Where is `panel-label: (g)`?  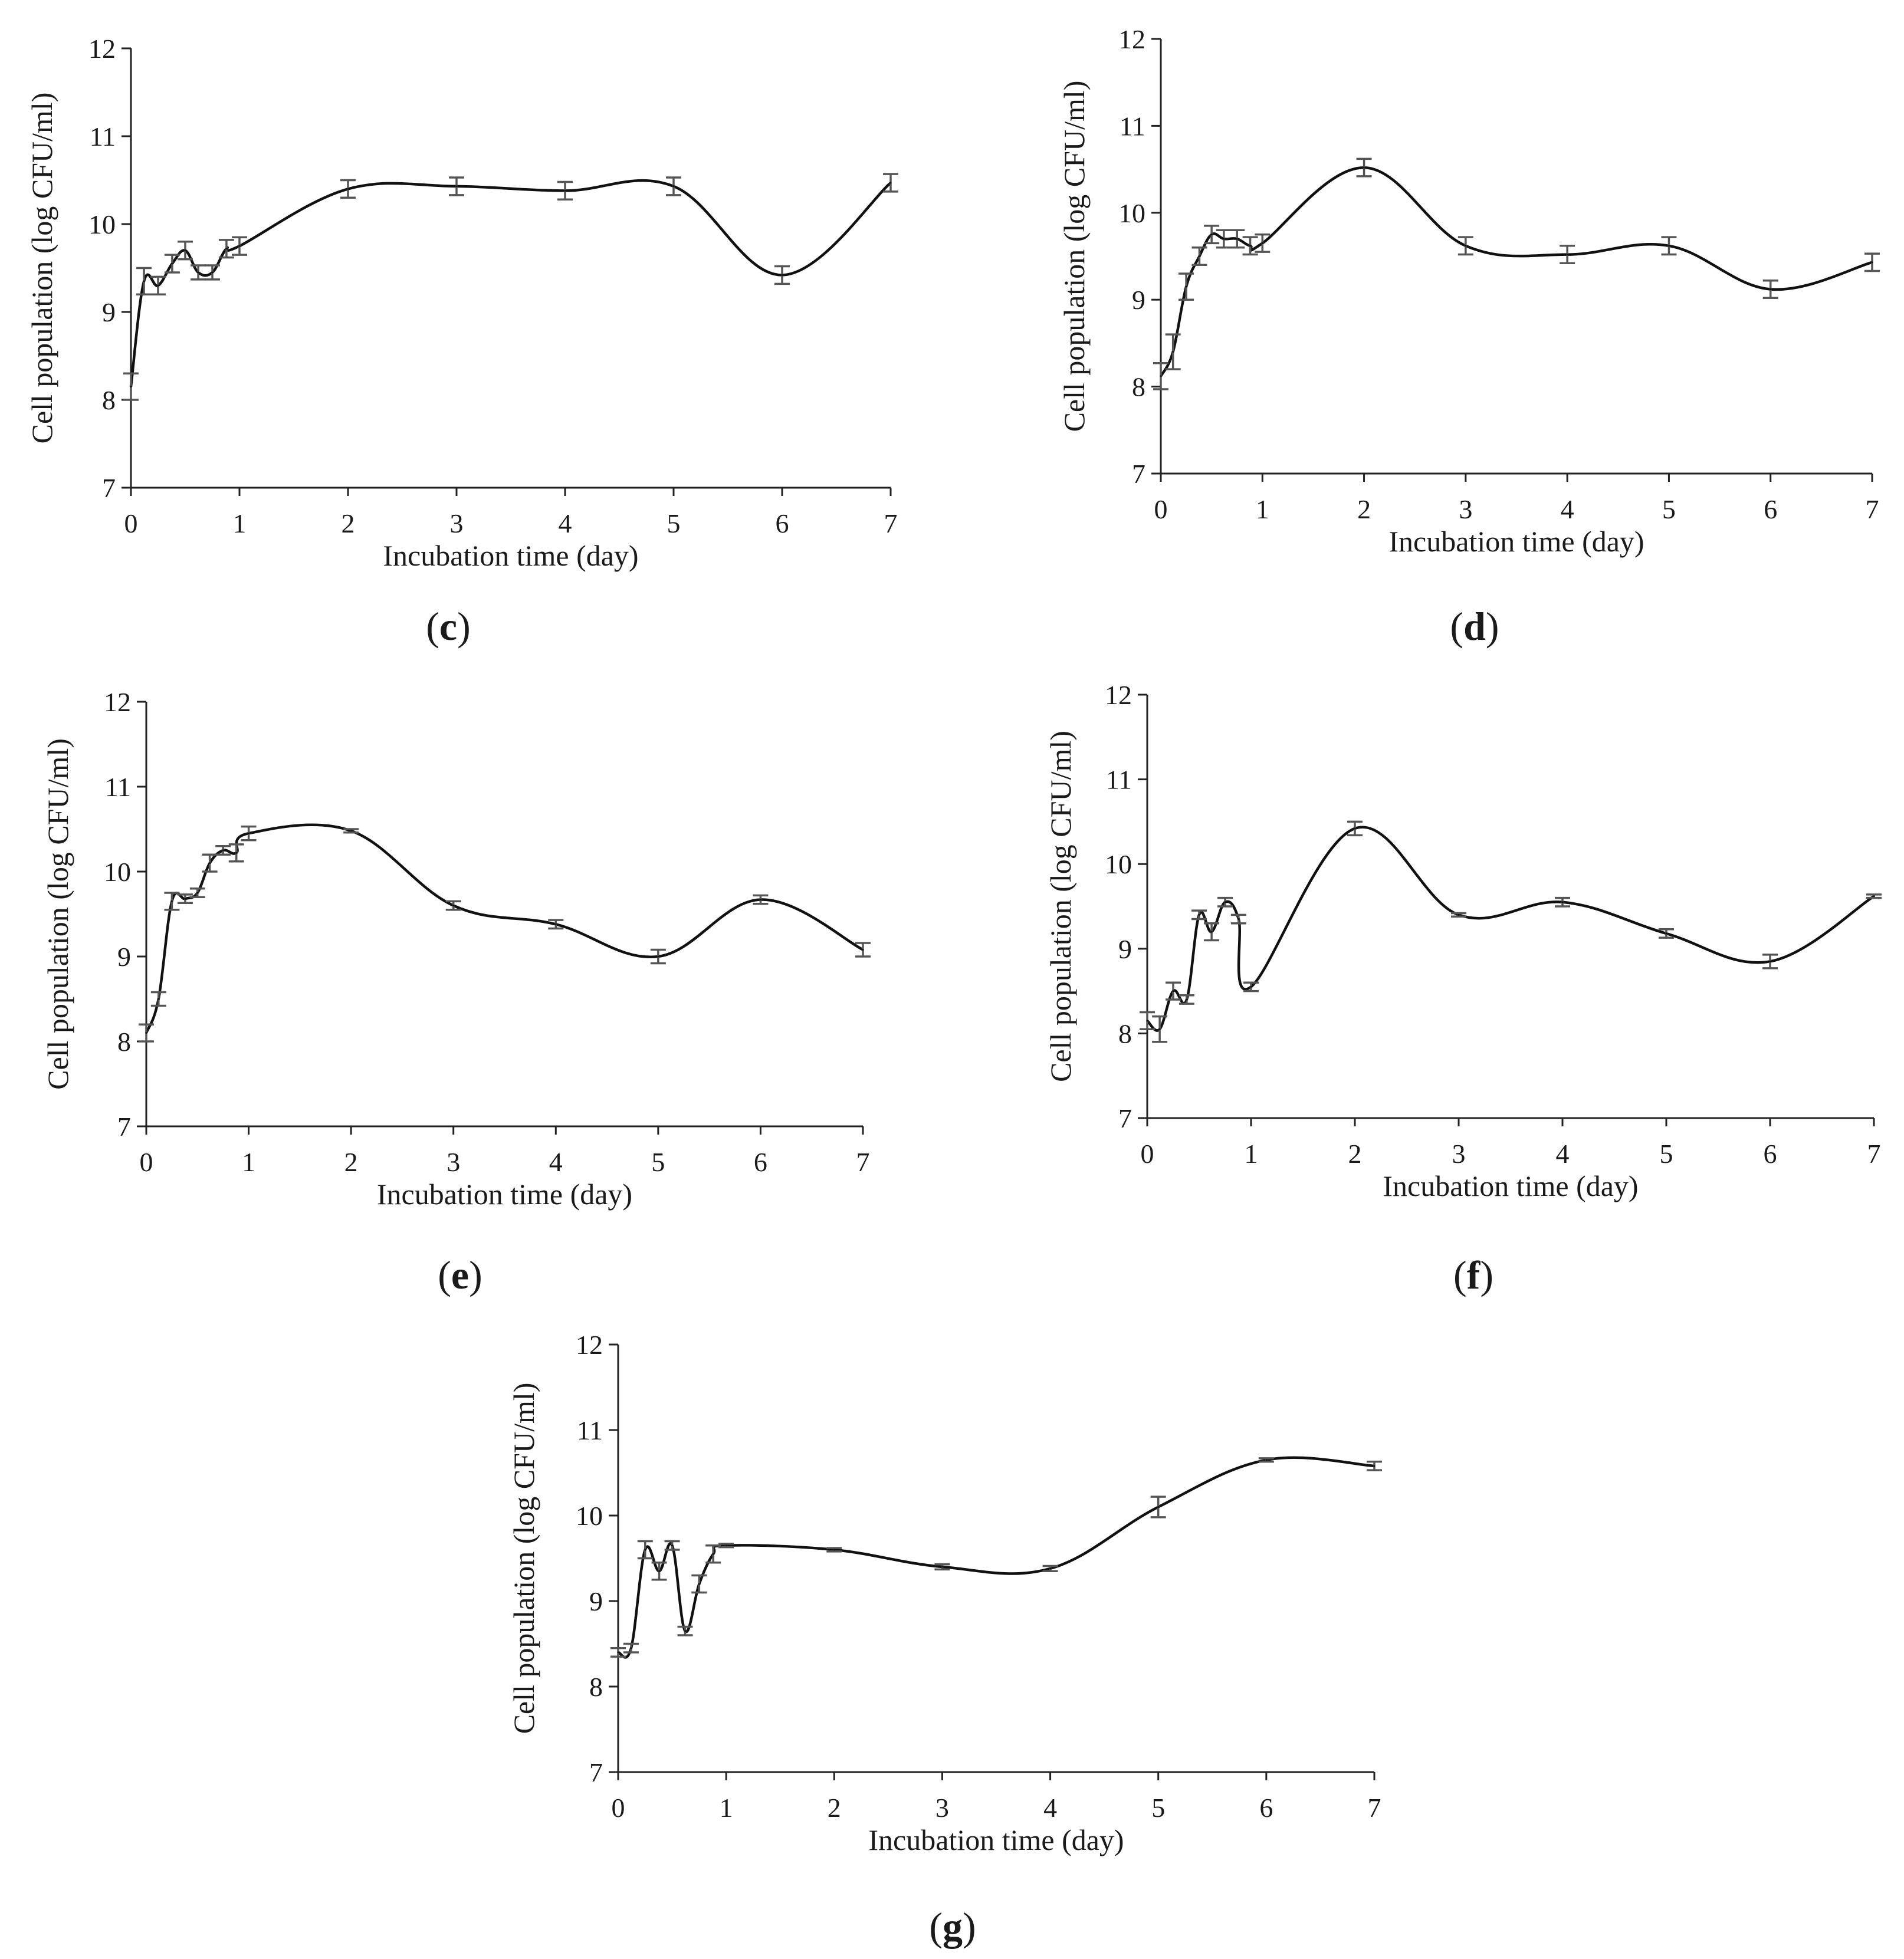
panel-label: (g) is located at coordinates (952, 1927).